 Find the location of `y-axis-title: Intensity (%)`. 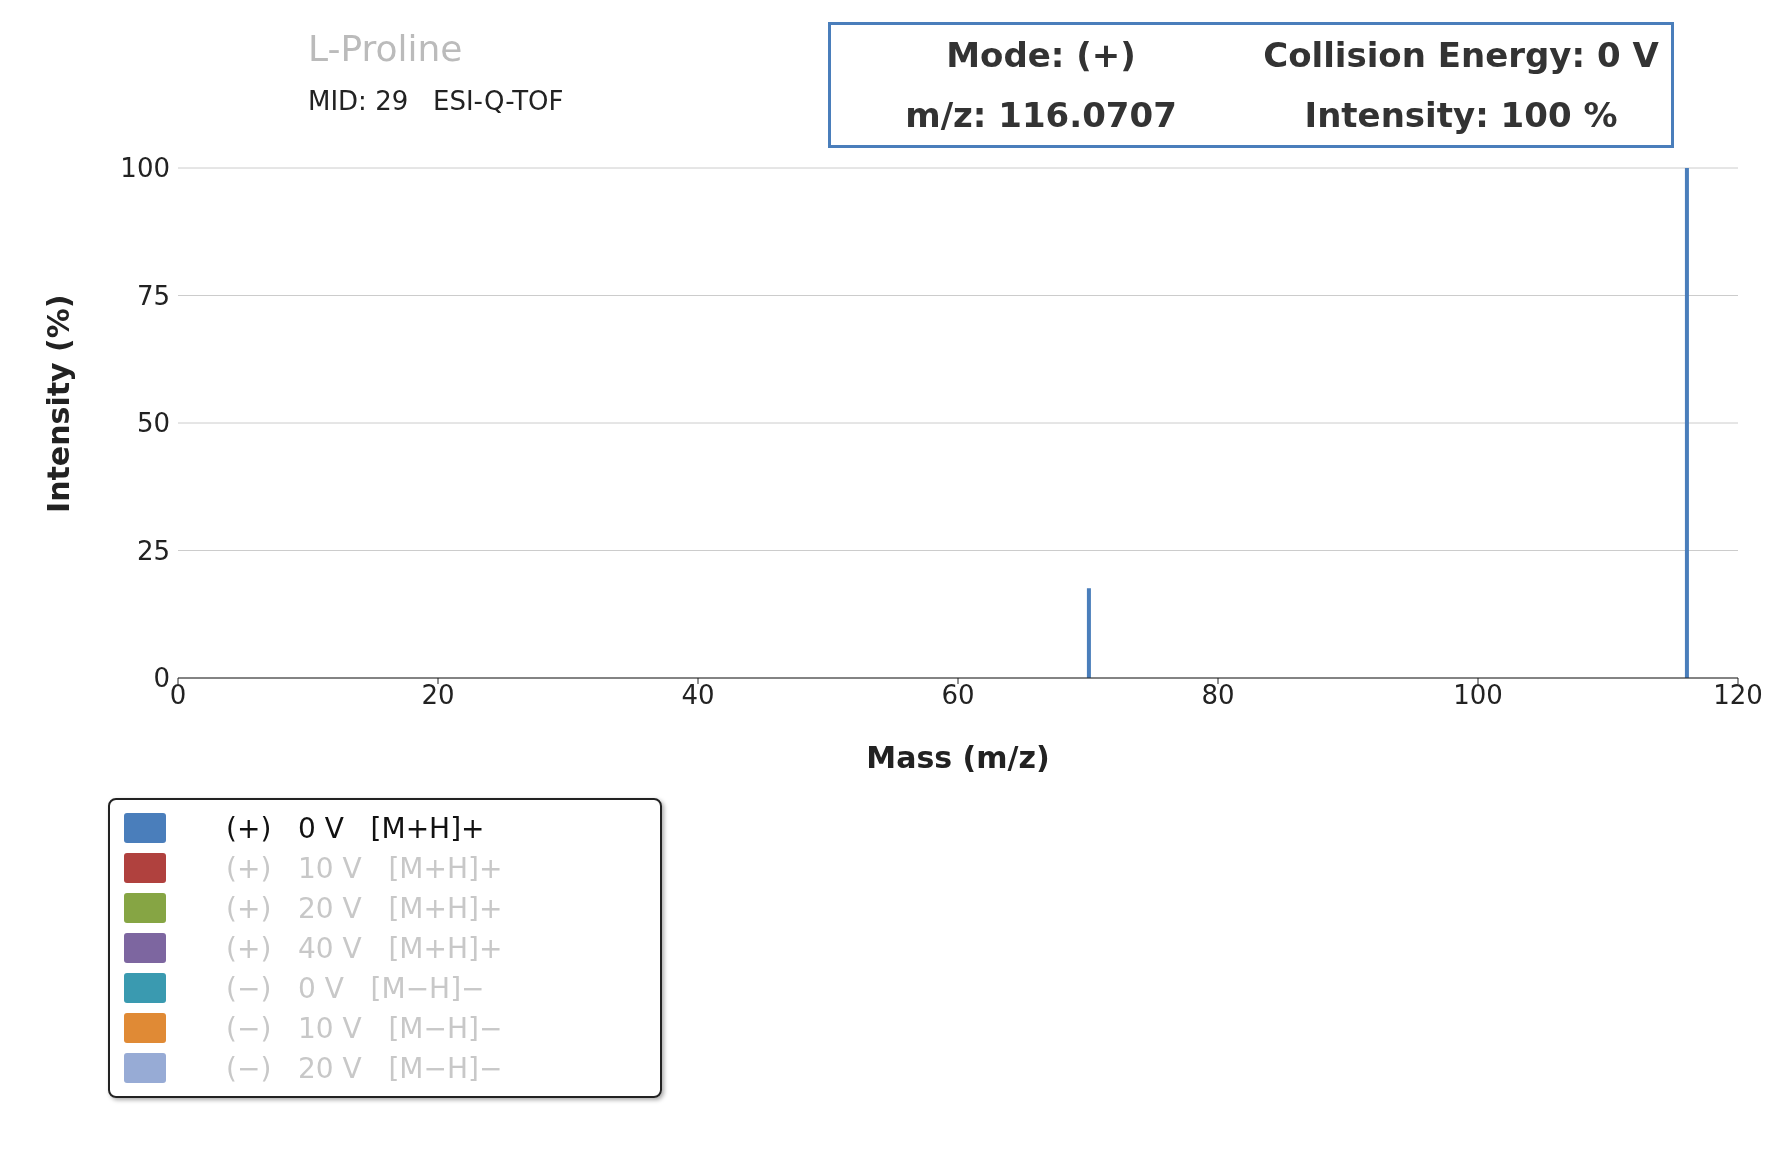

y-axis-title: Intensity (%) is located at coordinates (58, 403).